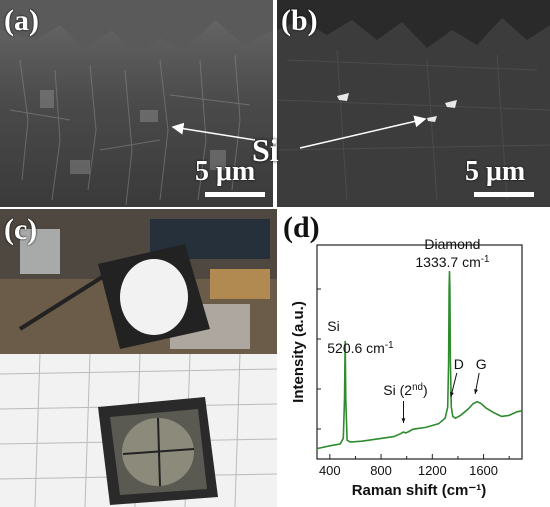 This screenshot has height=507, width=550. I want to click on annotation-si-shift: 520.6 cm-1, so click(360, 348).